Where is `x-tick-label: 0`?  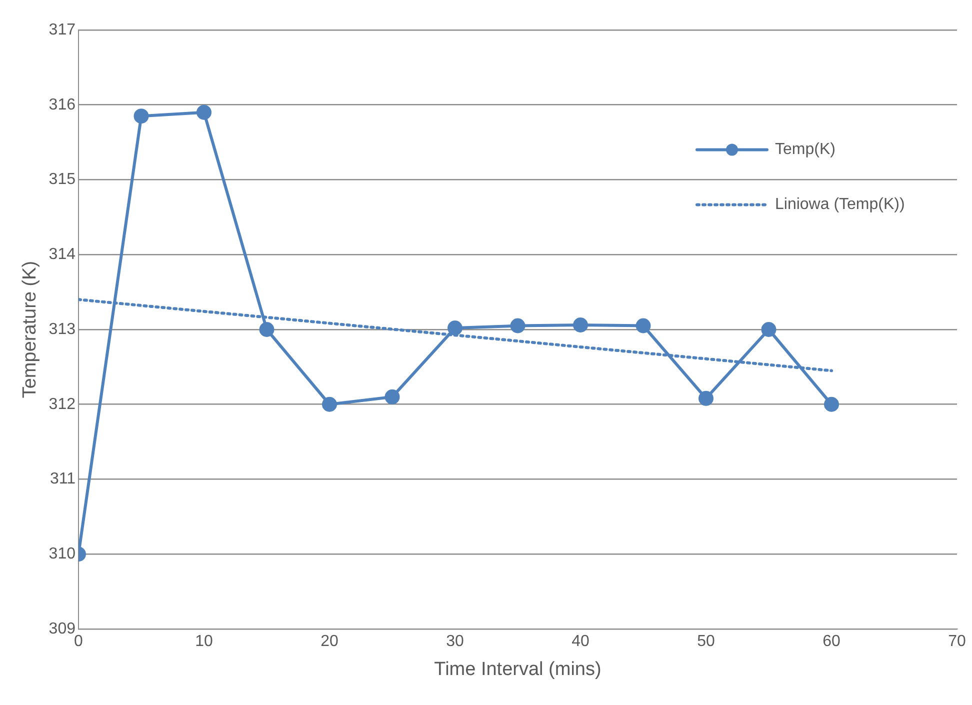
x-tick-label: 0 is located at coordinates (79, 641).